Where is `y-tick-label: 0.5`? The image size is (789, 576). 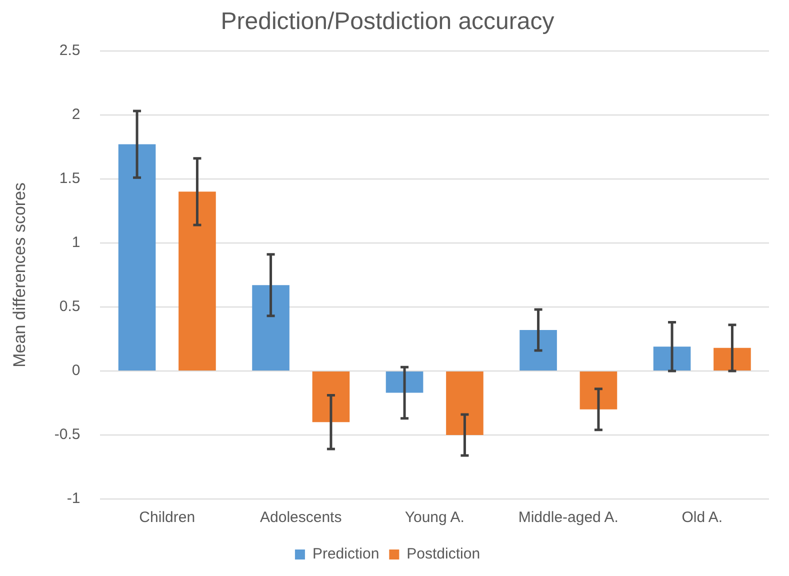
y-tick-label: 0.5 is located at coordinates (69, 307).